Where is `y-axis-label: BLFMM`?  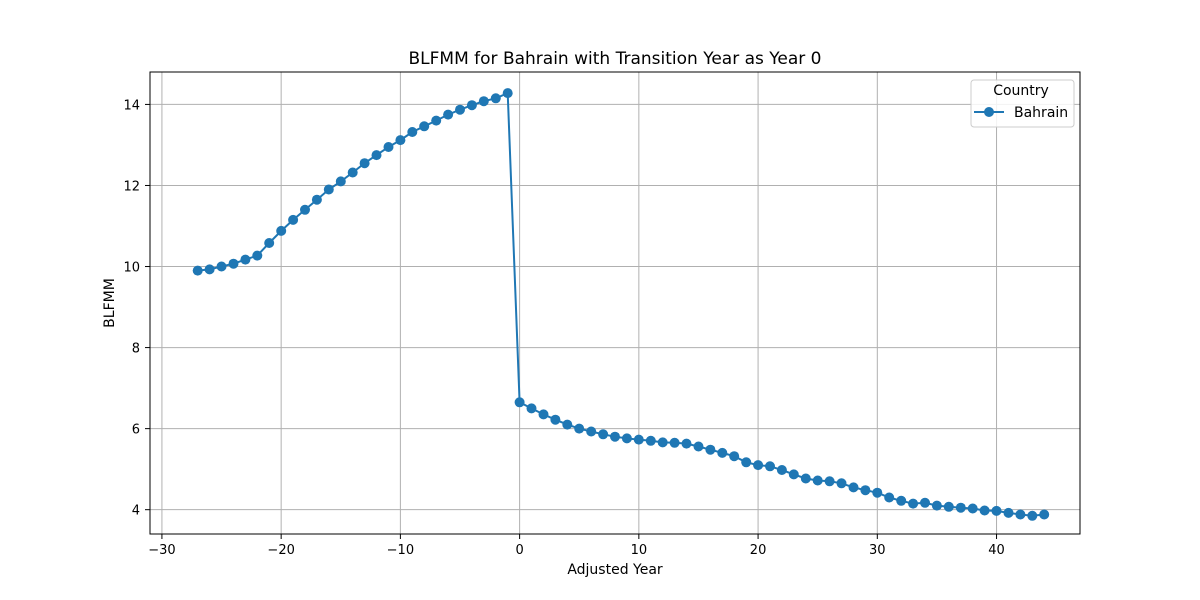 y-axis-label: BLFMM is located at coordinates (110, 303).